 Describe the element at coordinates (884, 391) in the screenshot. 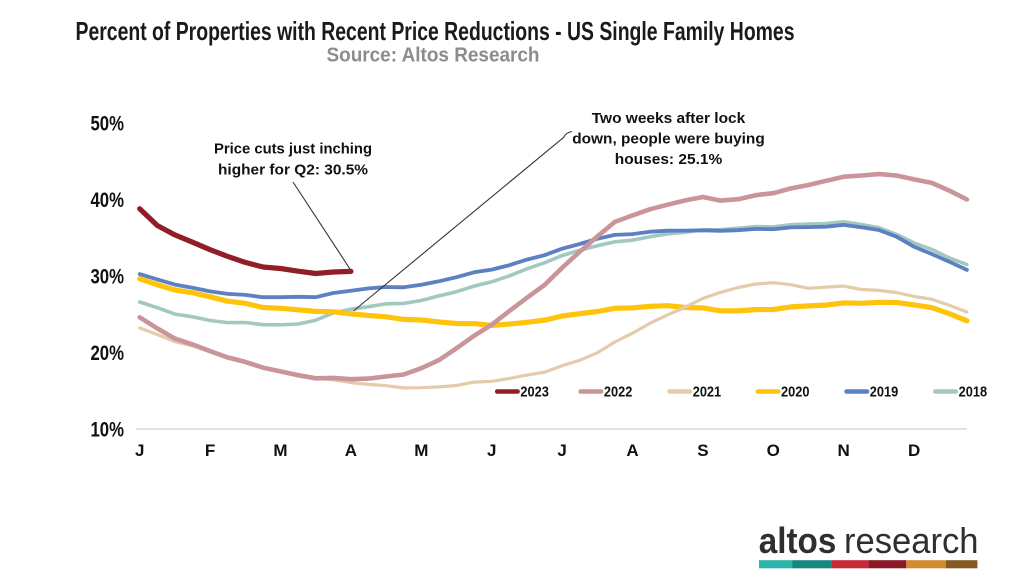

I see `svg-text: 2019` at that location.